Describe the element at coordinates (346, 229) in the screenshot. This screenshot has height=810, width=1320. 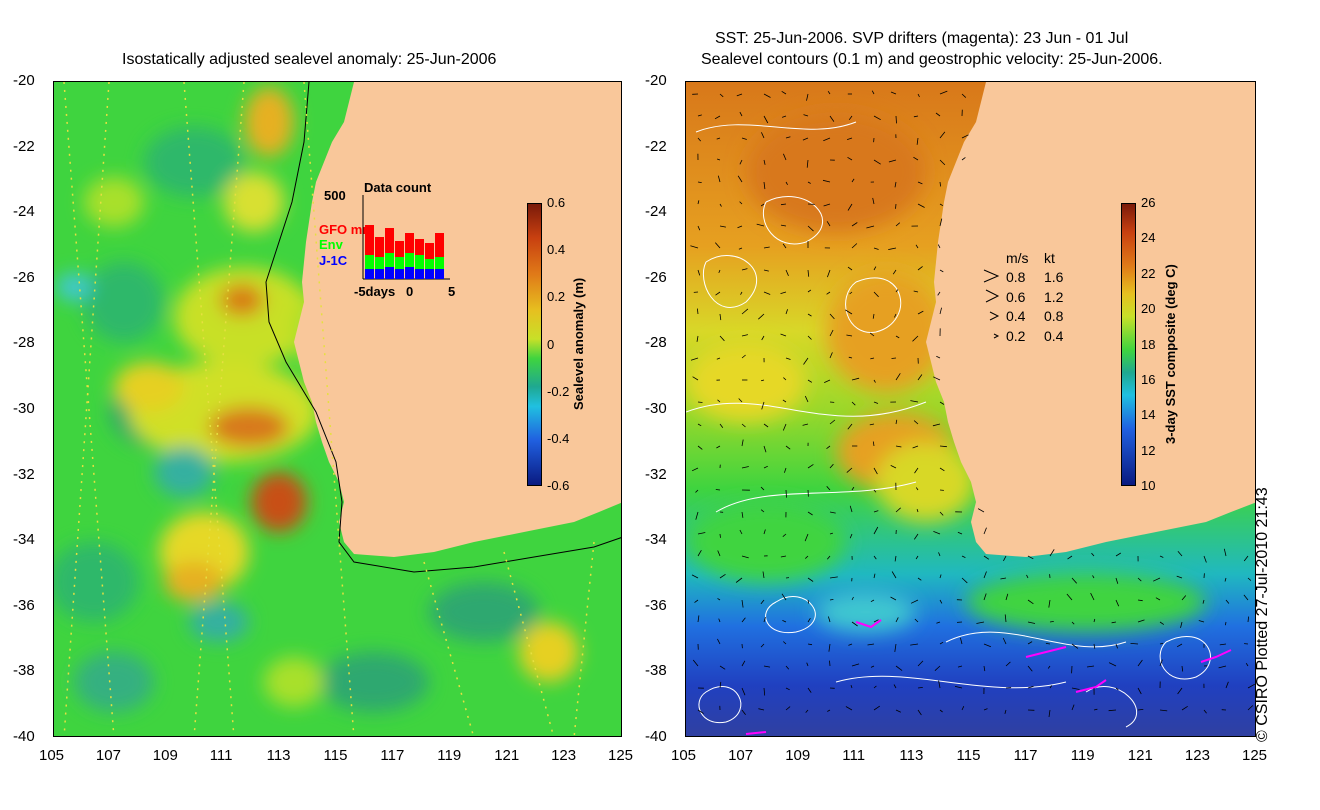
I see `legend-gfo: GFO mm` at that location.